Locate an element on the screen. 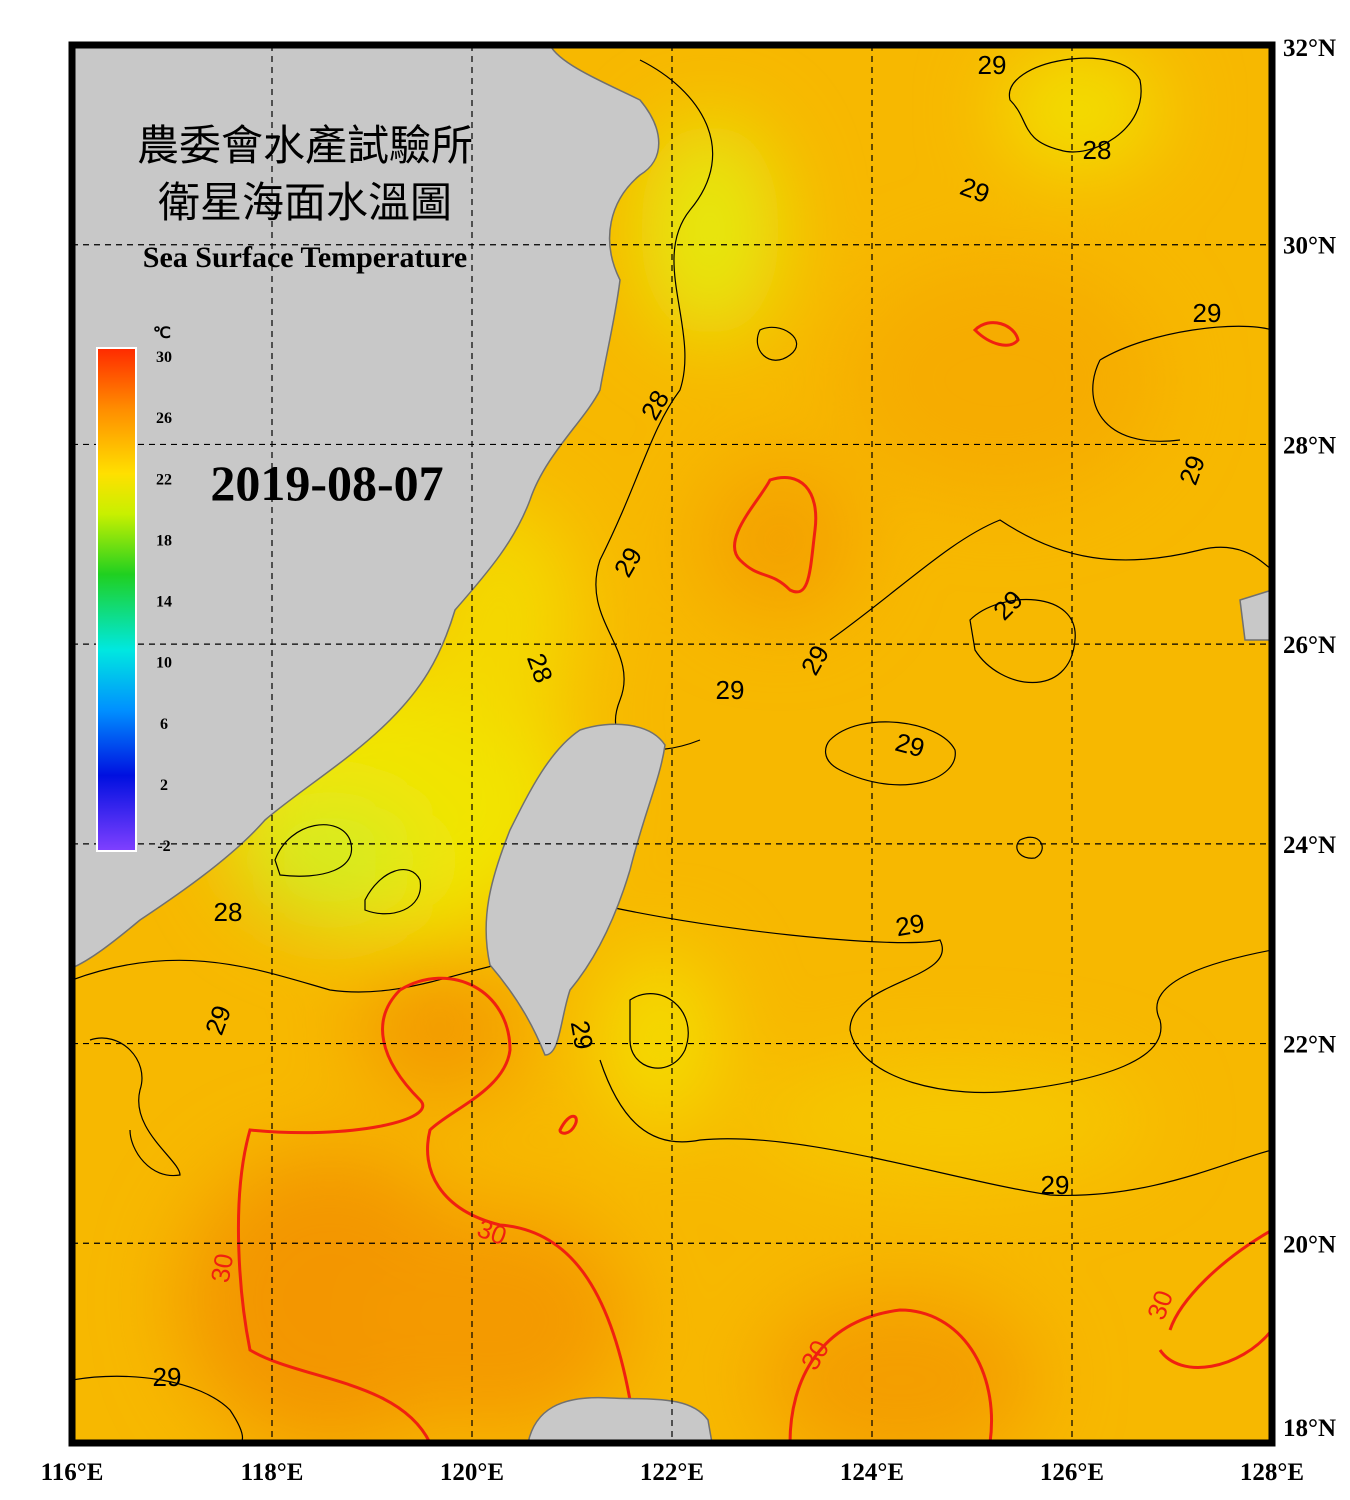 Image resolution: width=1350 pixels, height=1500 pixels. lon-label: 118°E is located at coordinates (272, 1472).